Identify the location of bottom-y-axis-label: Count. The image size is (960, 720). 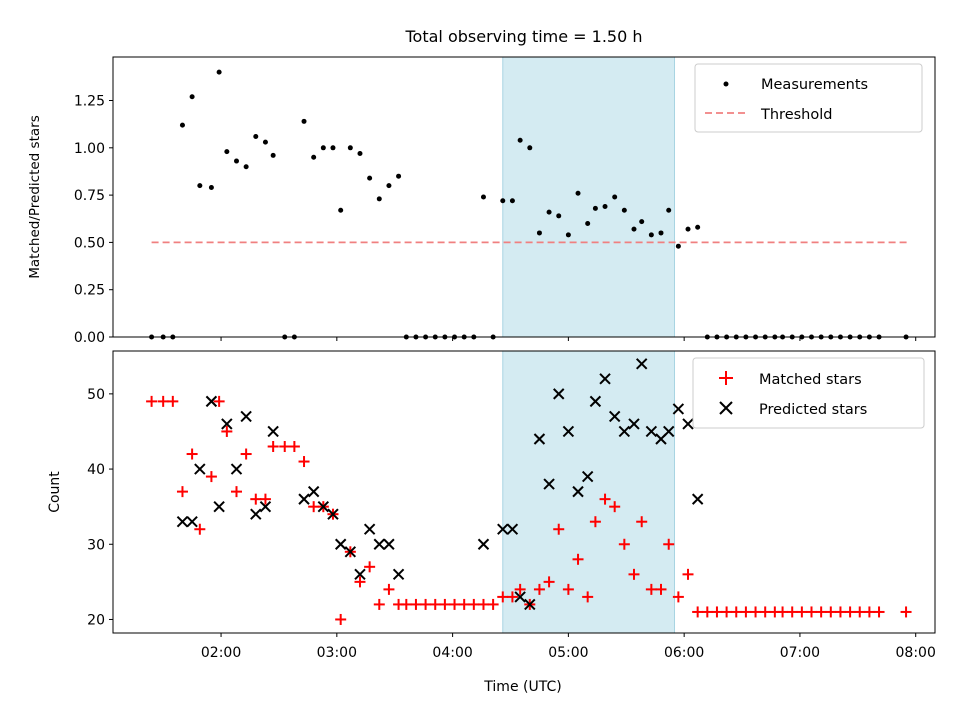
(55, 492).